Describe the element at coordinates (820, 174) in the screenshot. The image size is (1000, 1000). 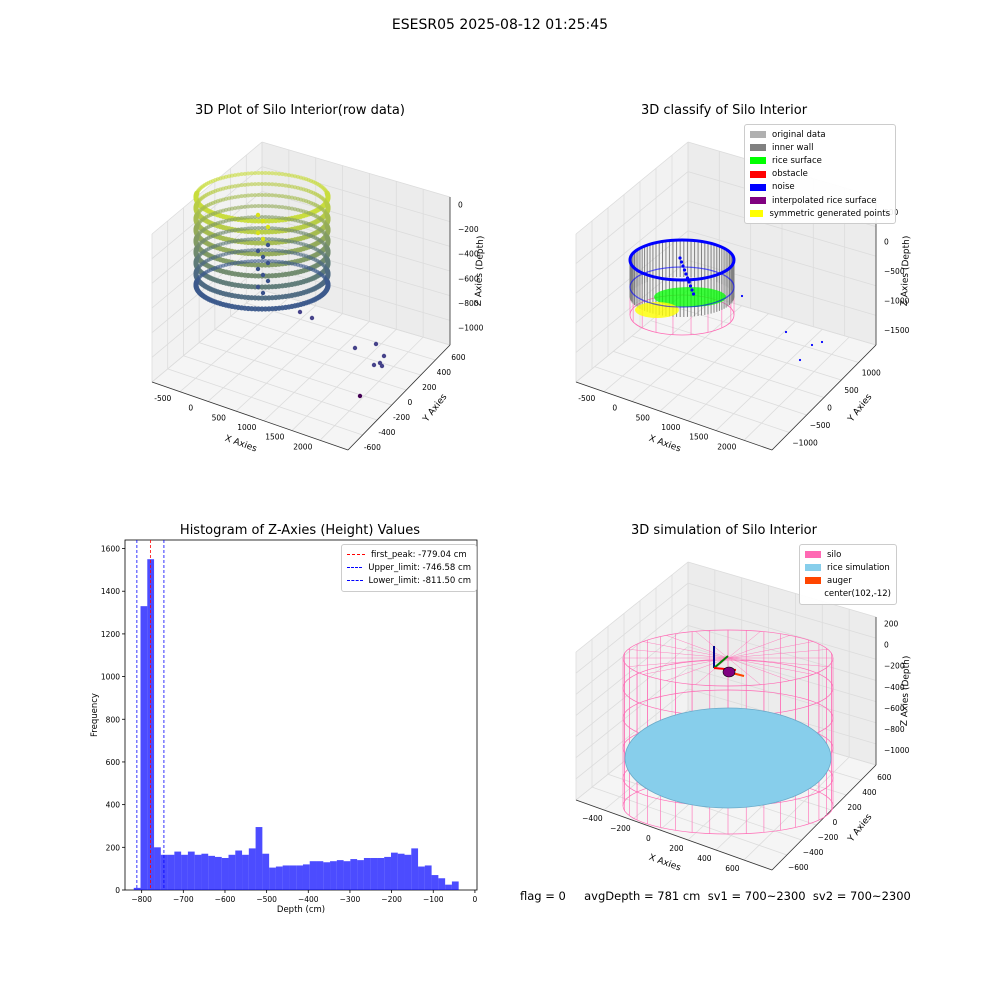
I see `legend-obstacle: obstacle` at that location.